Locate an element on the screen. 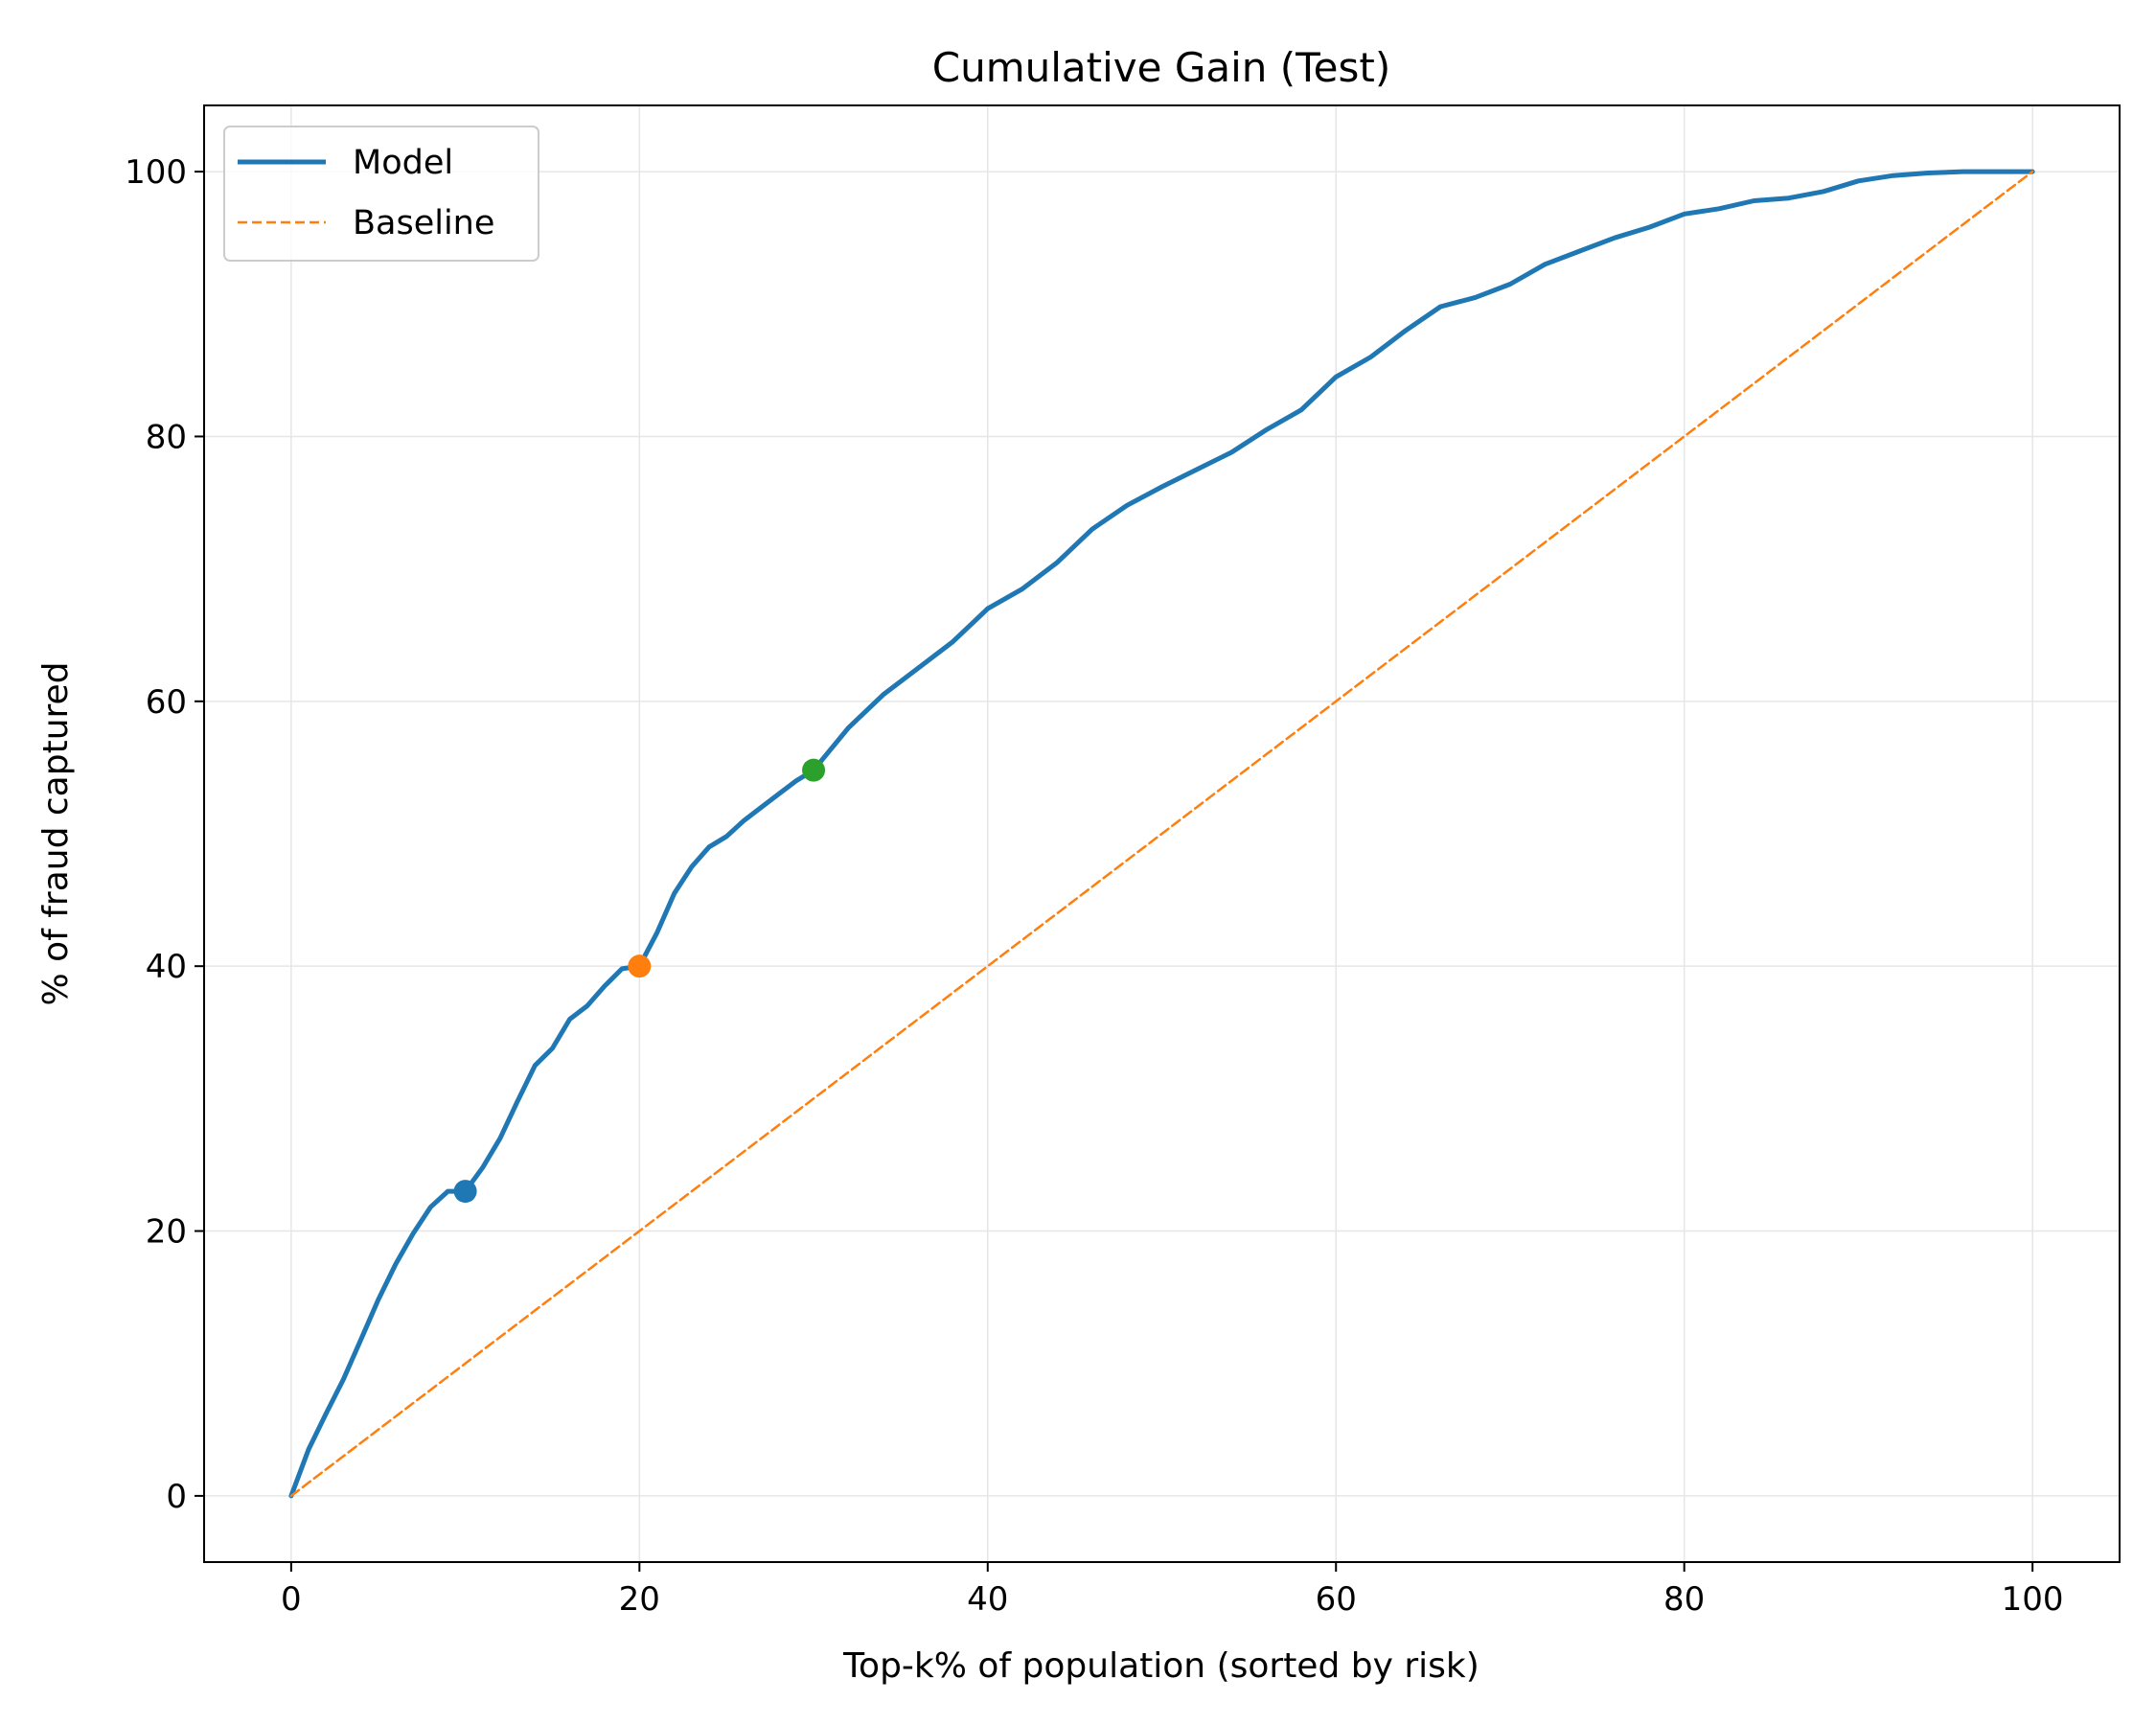 The width and height of the screenshot is (2156, 1725). x-tick-label: 80 is located at coordinates (1684, 1599).